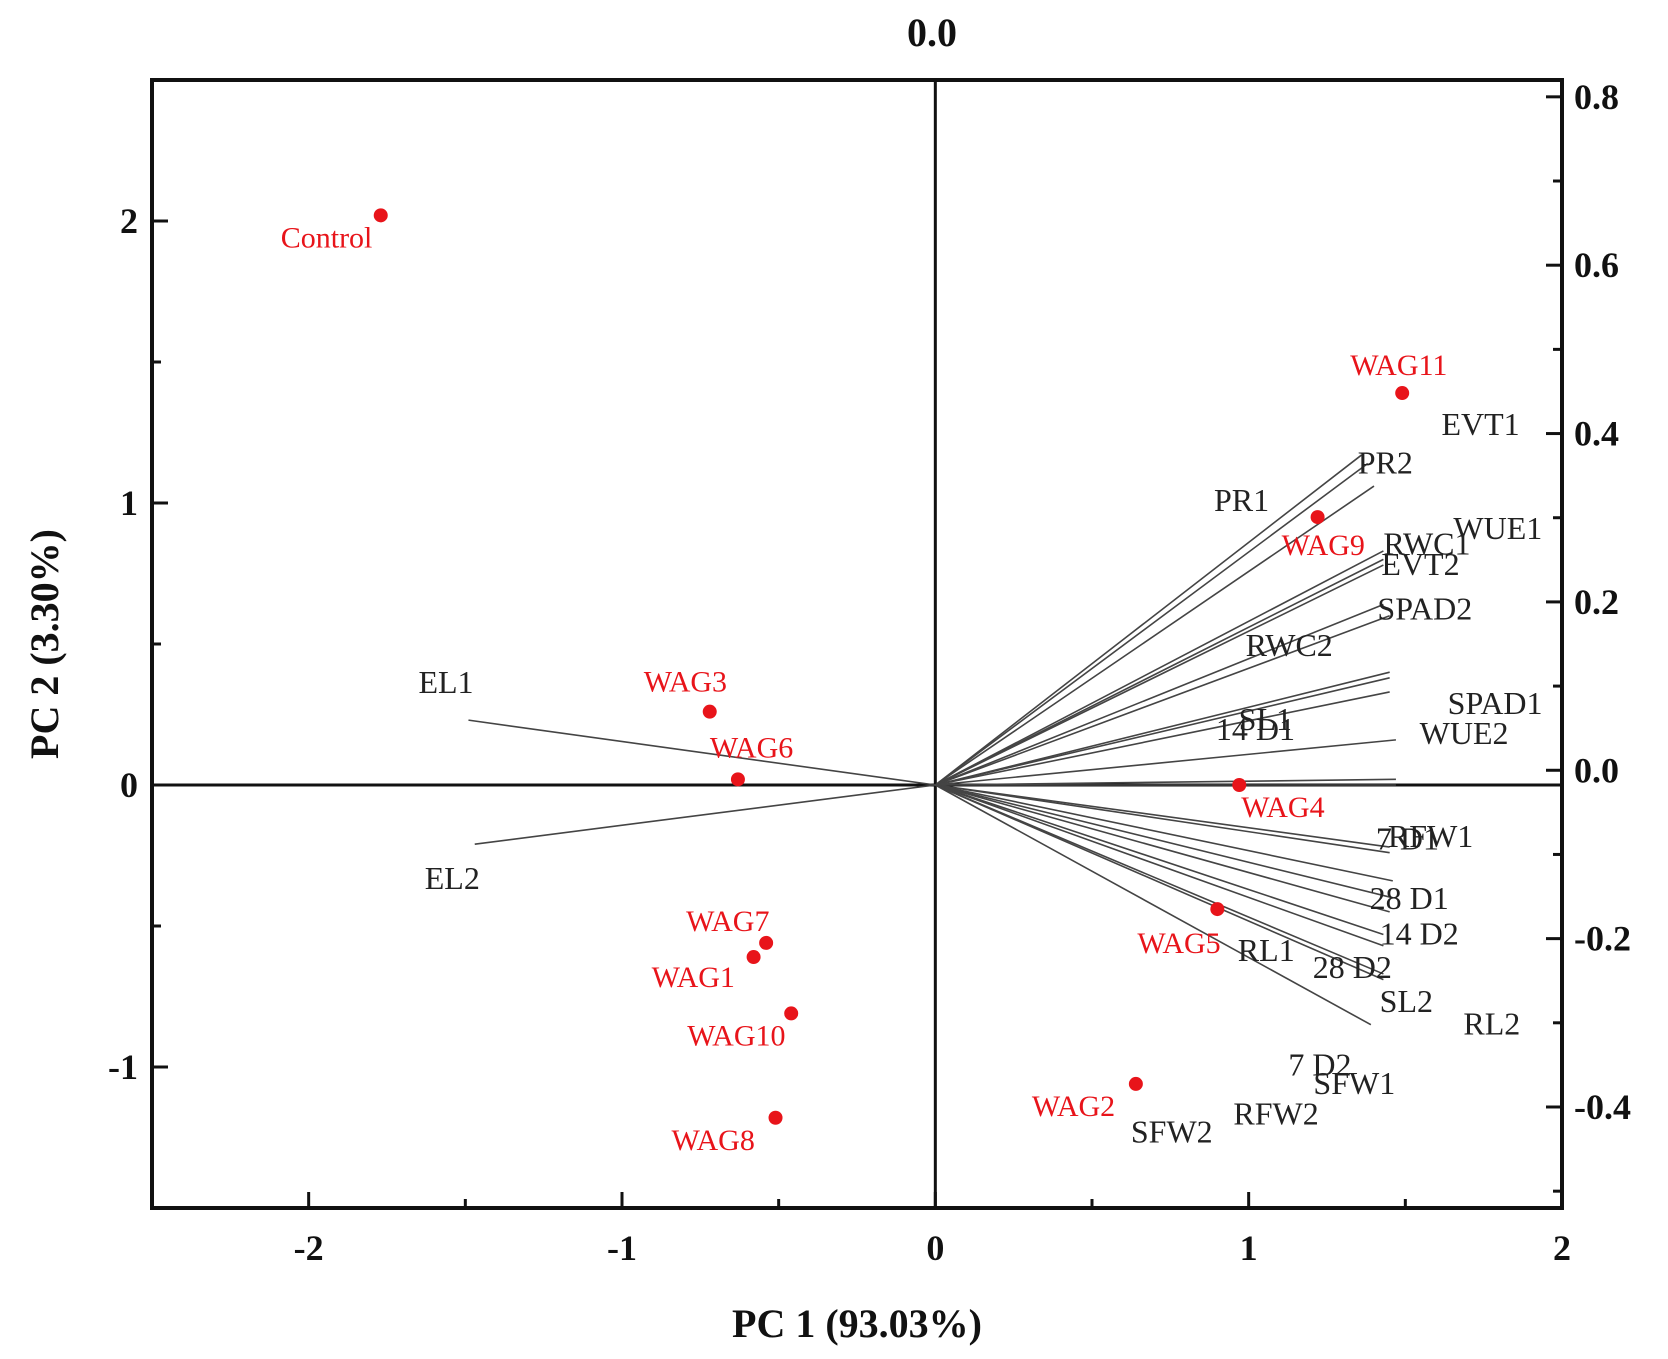 This screenshot has height=1359, width=1668. What do you see at coordinates (1407, 838) in the screenshot?
I see `loading-label: 7 D1` at bounding box center [1407, 838].